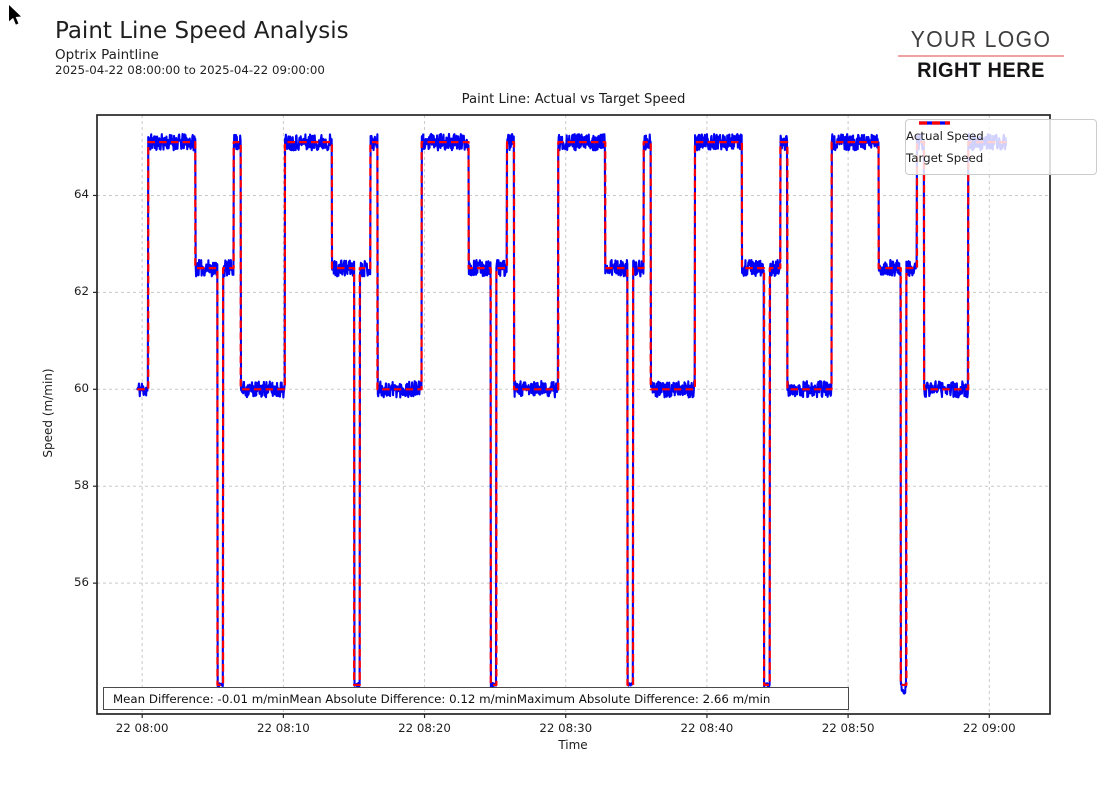  I want to click on legend: Actual Speed Target Speed, so click(1001, 147).